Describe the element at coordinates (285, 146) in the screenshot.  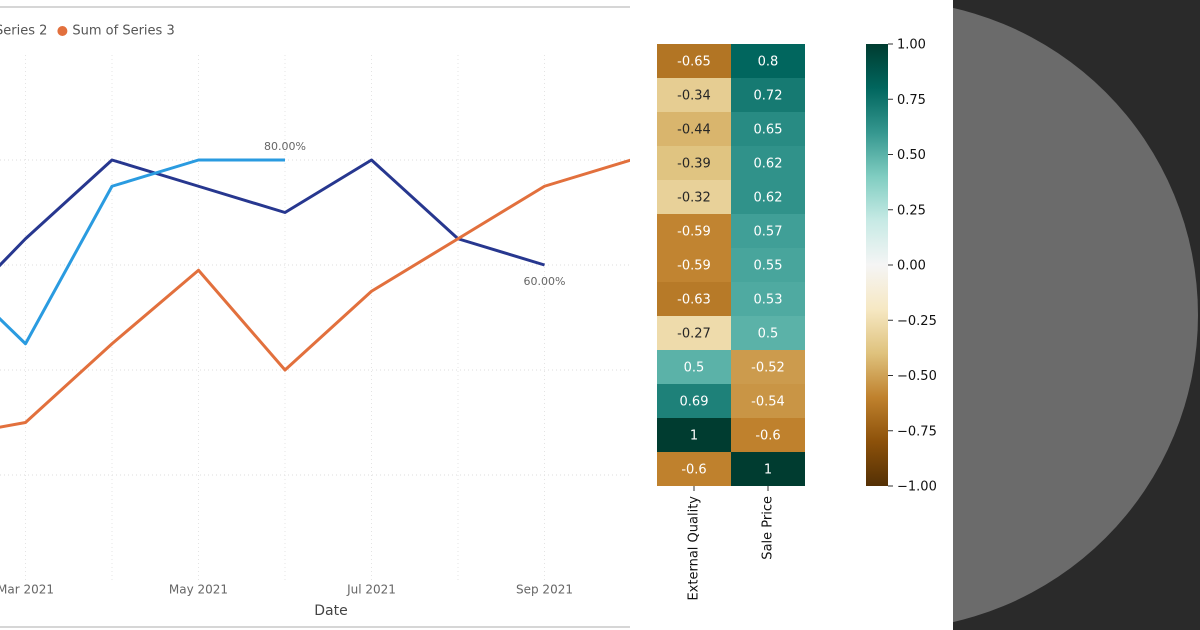
I see `data-label: 80.00%` at that location.